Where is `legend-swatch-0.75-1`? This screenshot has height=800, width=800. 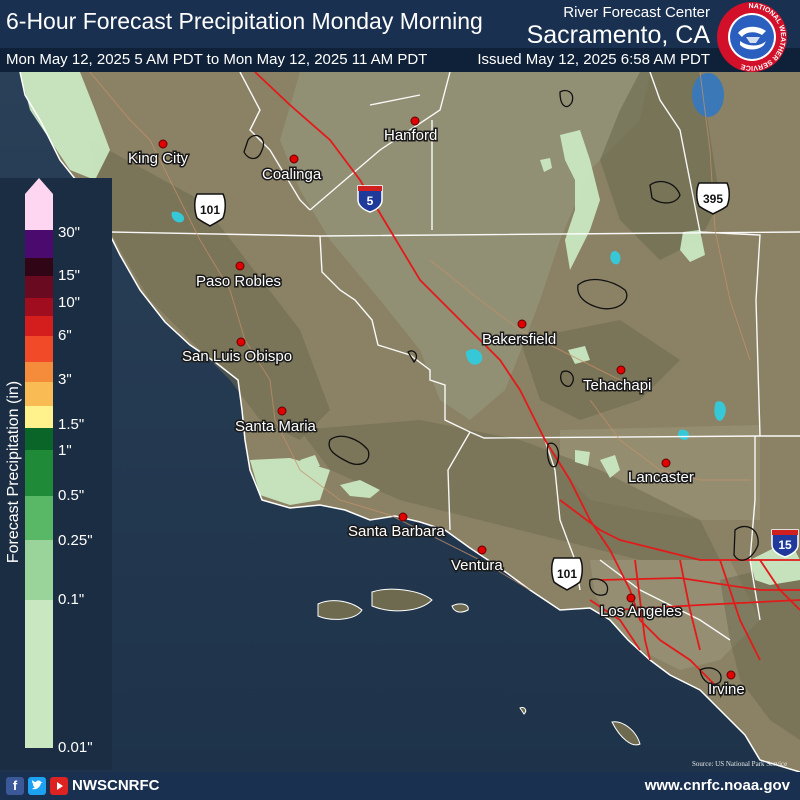 legend-swatch-0.75-1 is located at coordinates (39, 439).